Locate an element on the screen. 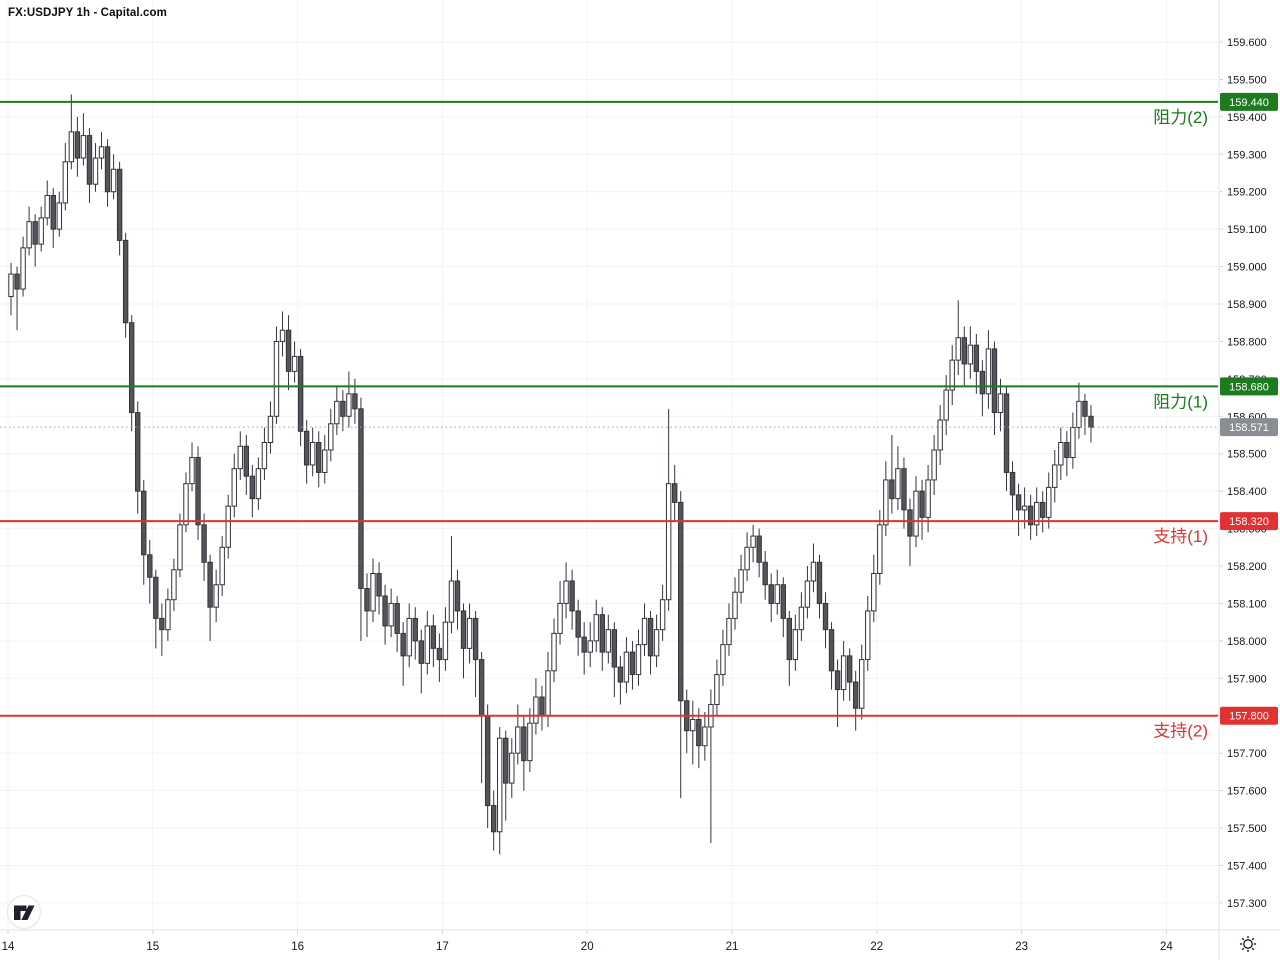  level-label-resistance: 阻力(1) is located at coordinates (1180, 401).